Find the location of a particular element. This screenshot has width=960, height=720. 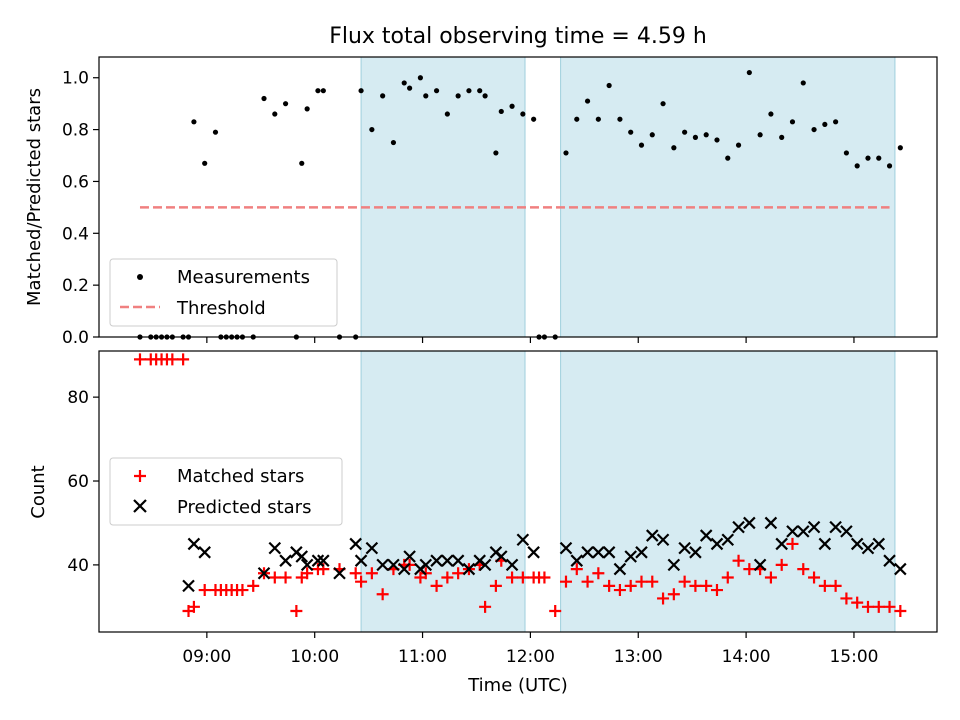

bottom-panel-ylabel: Count is located at coordinates (38, 491).